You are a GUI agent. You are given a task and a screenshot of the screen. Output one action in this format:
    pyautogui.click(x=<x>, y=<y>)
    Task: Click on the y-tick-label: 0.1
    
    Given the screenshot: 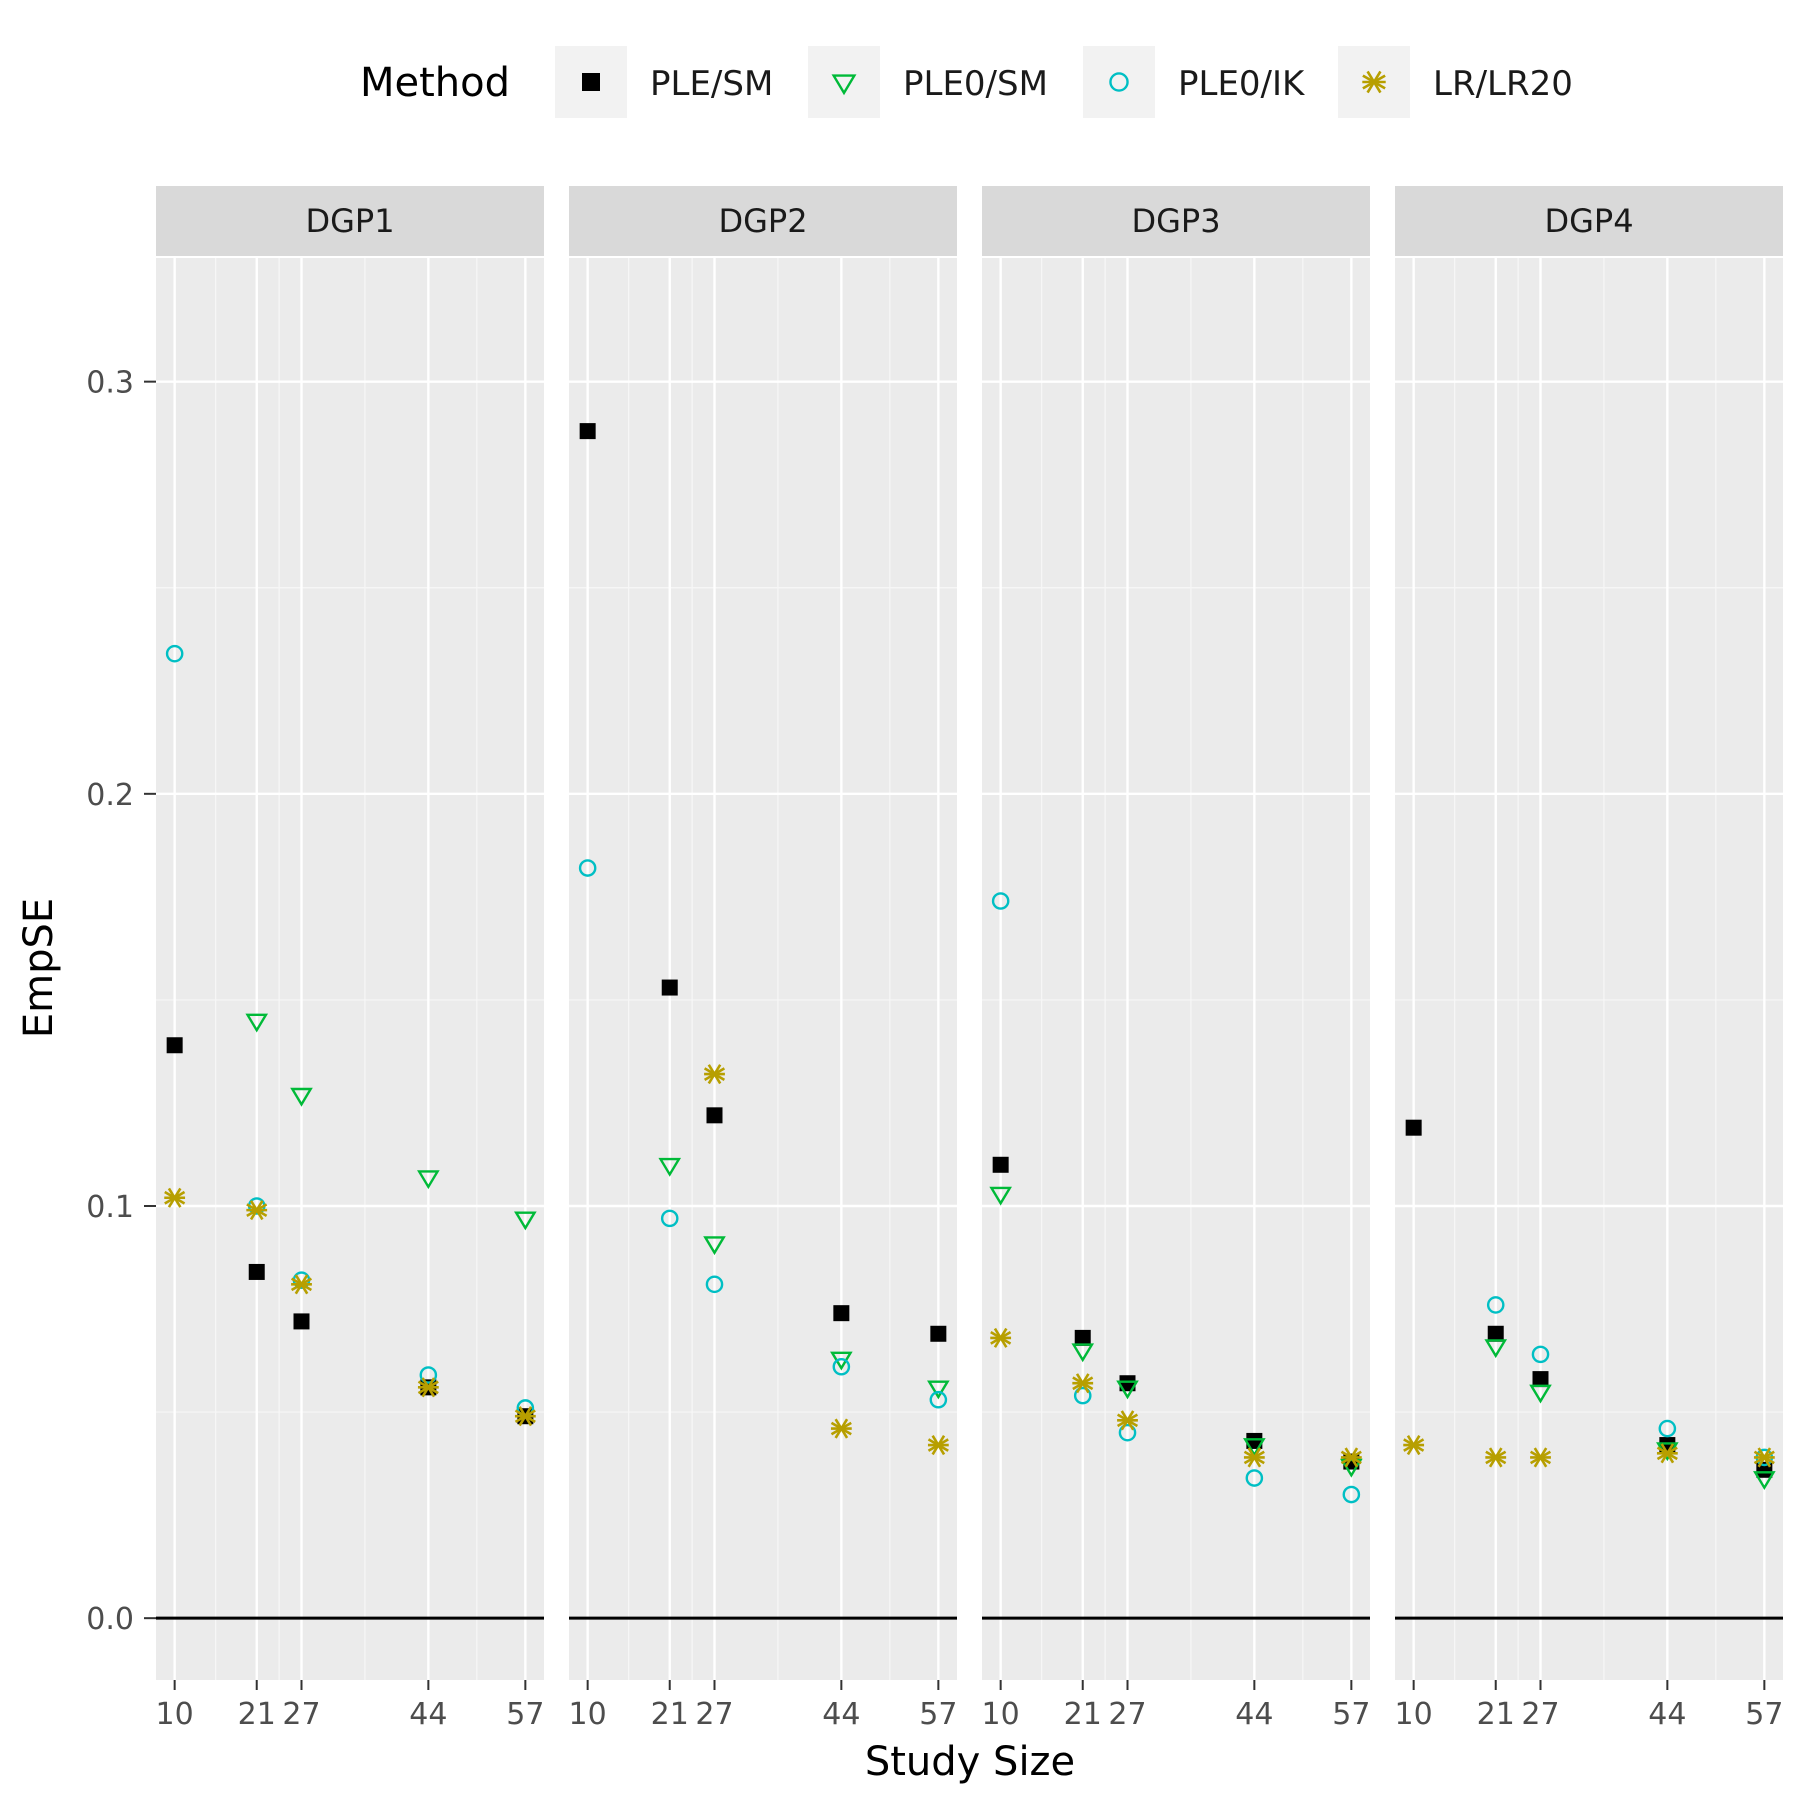 What is the action you would take?
    pyautogui.click(x=110, y=1207)
    